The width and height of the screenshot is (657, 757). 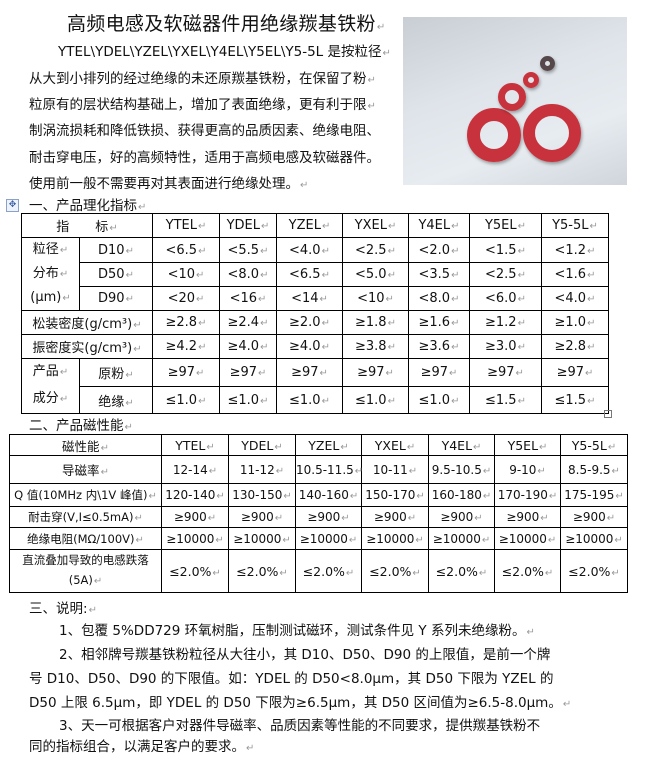 I want to click on cell: <14, so click(x=309, y=298).